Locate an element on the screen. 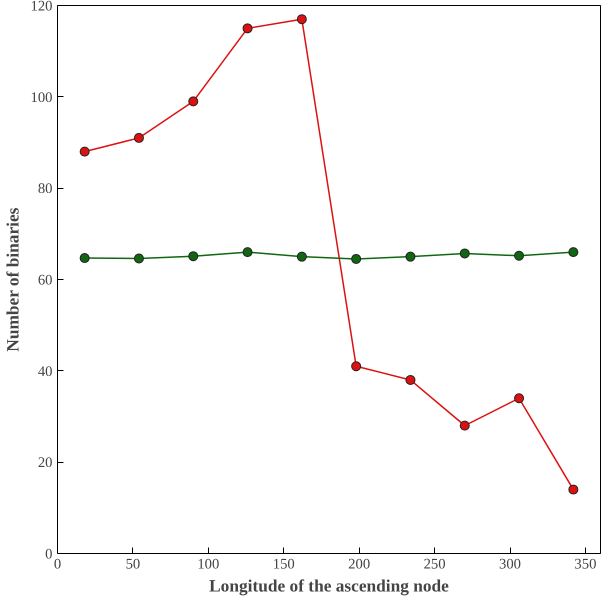 The width and height of the screenshot is (610, 603). y-tick-label: 40 is located at coordinates (45, 372).